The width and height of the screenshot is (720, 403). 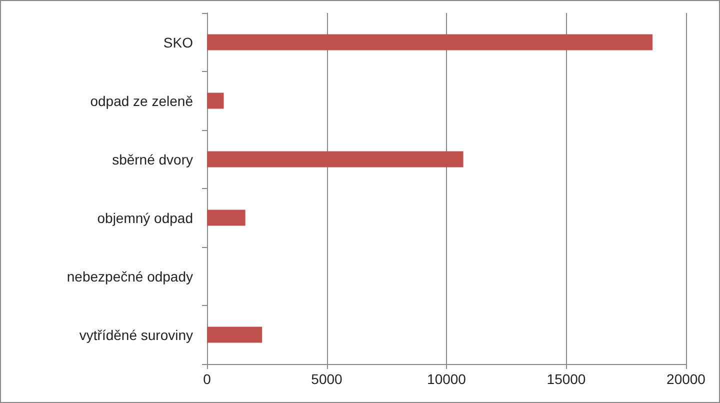 I want to click on y-tick-label: objemný odpad, so click(x=145, y=218).